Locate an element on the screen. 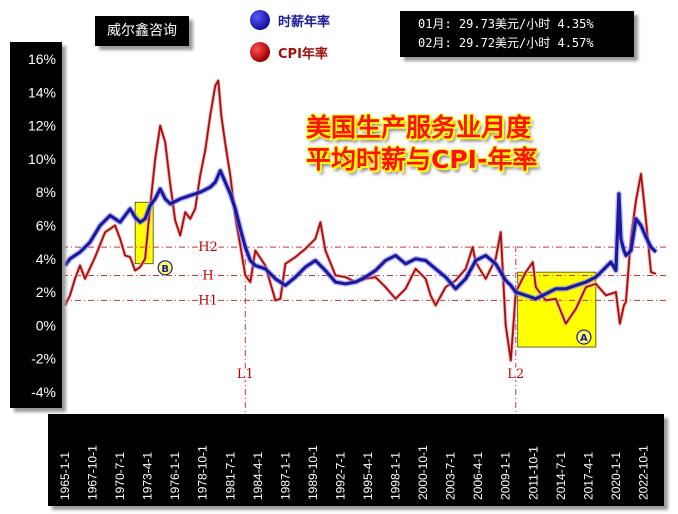 This screenshot has height=514, width=678. zone-badge-label-b: B is located at coordinates (165, 269).